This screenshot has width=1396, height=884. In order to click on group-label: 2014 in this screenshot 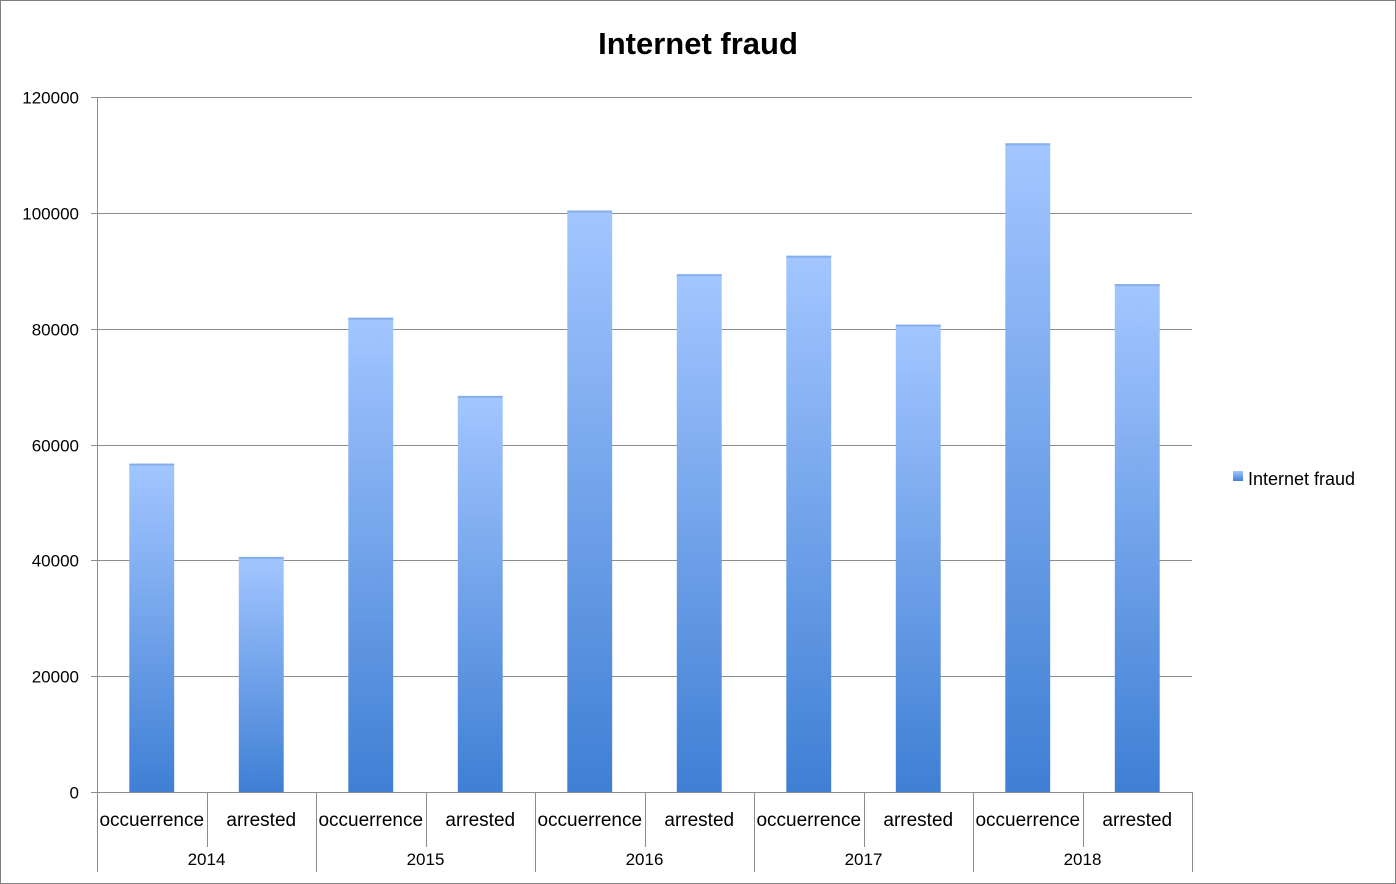, I will do `click(207, 859)`.